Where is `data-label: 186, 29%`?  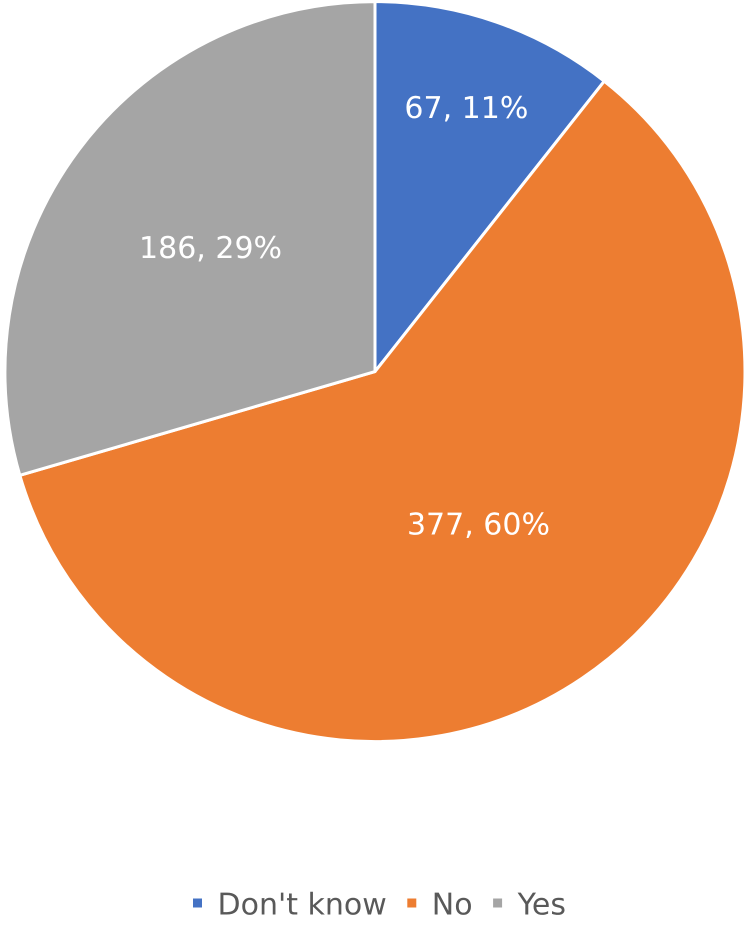
data-label: 186, 29% is located at coordinates (210, 248).